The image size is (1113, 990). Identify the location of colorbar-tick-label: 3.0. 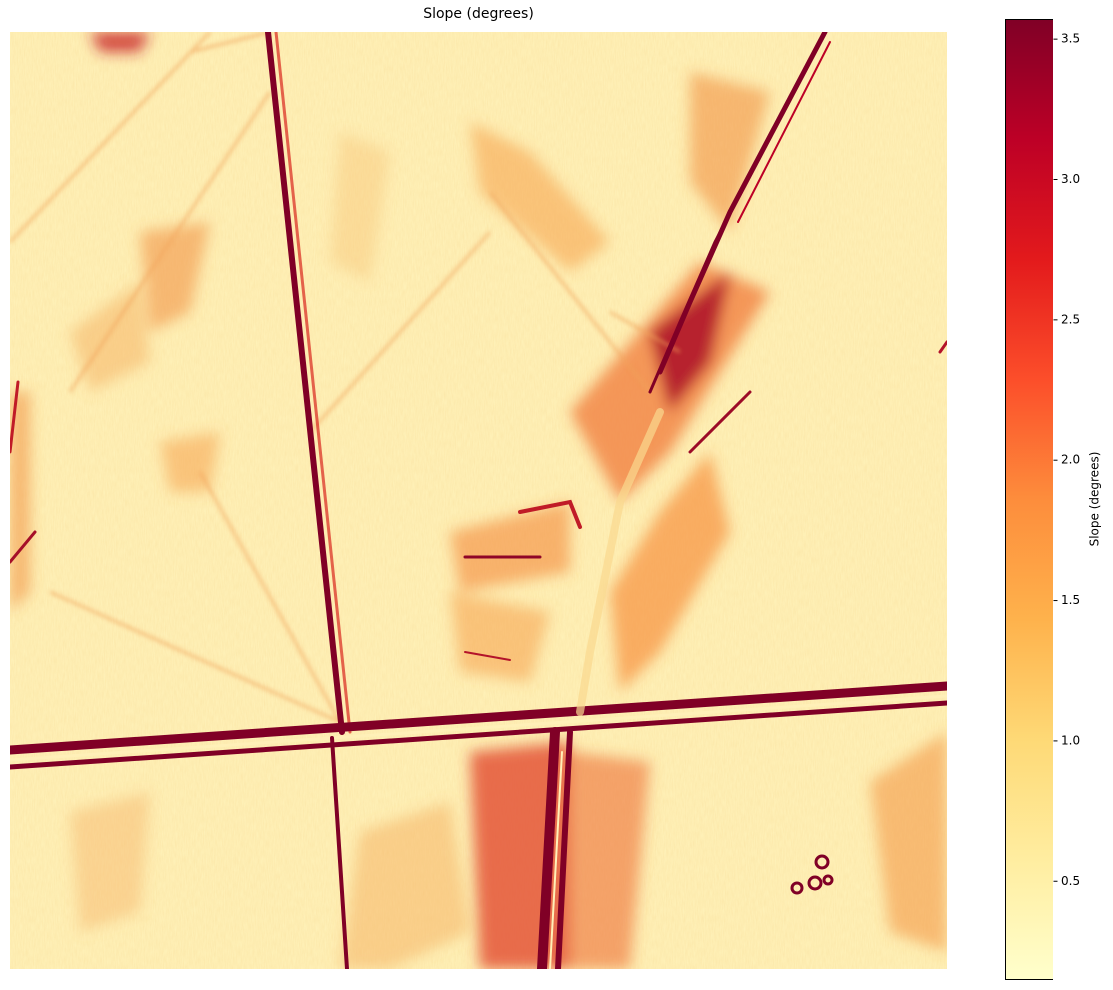
(1070, 179).